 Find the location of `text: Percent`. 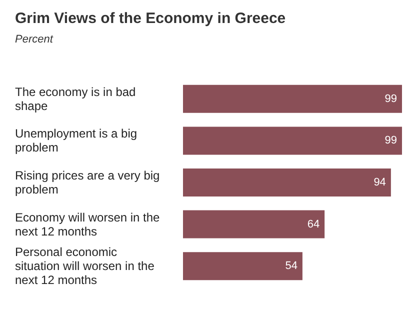

text: Percent is located at coordinates (34, 40).